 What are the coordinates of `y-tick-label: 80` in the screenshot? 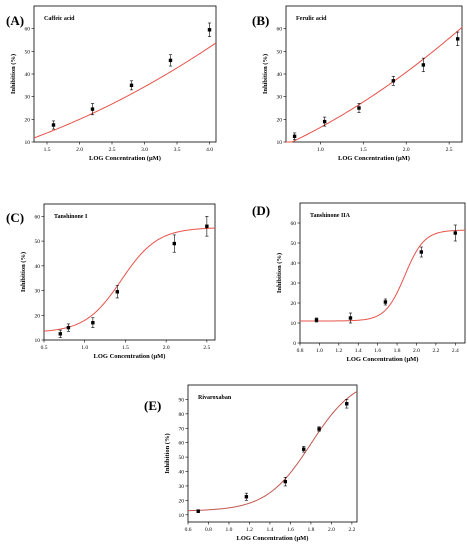 It's located at (182, 415).